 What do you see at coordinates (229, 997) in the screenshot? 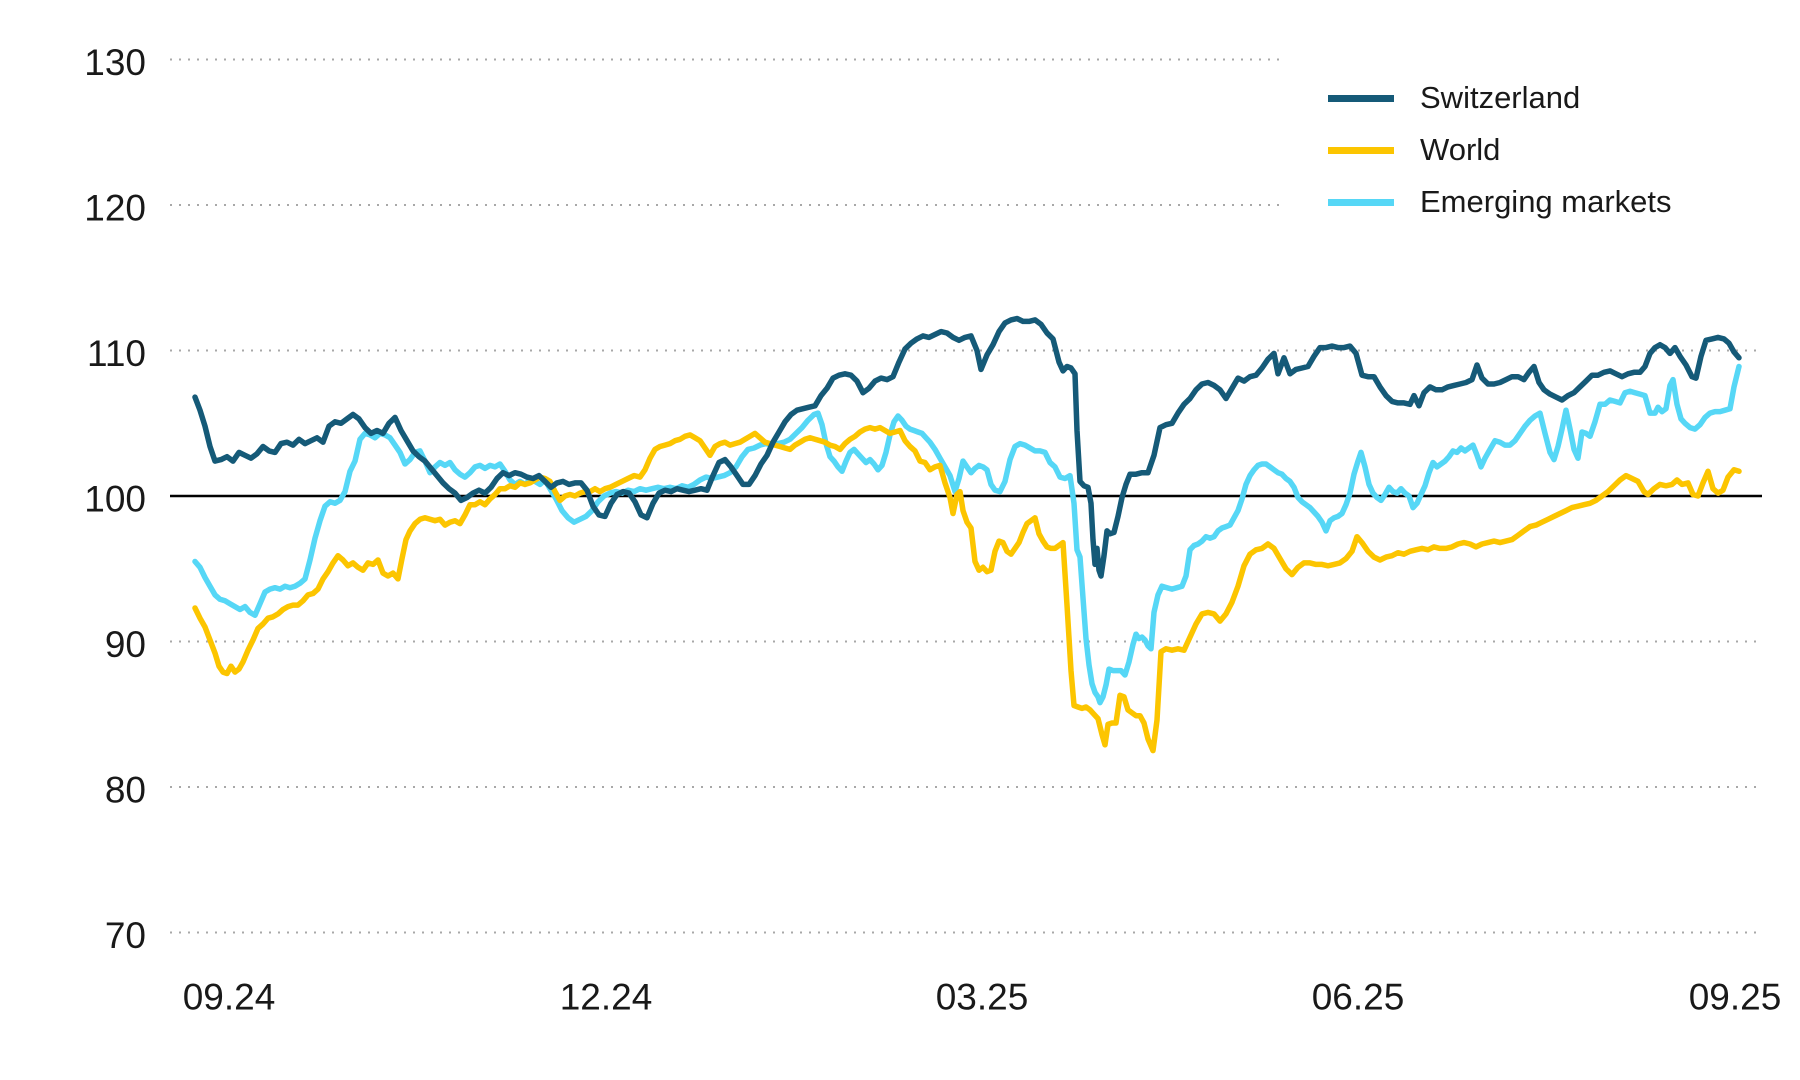
I see `x-tick-label-09.24: 09.24` at bounding box center [229, 997].